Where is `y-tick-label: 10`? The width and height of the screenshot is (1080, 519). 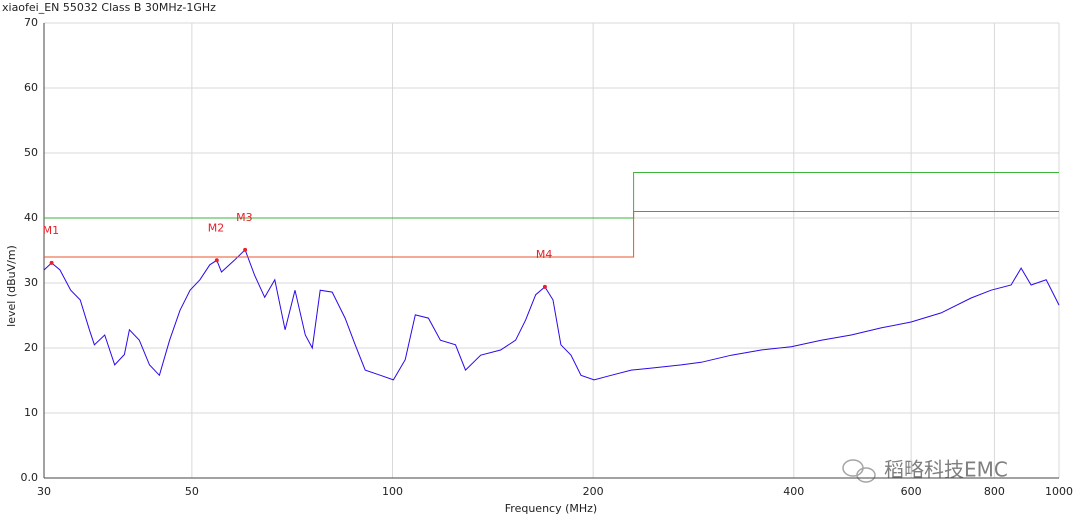
y-tick-label: 10 is located at coordinates (31, 412).